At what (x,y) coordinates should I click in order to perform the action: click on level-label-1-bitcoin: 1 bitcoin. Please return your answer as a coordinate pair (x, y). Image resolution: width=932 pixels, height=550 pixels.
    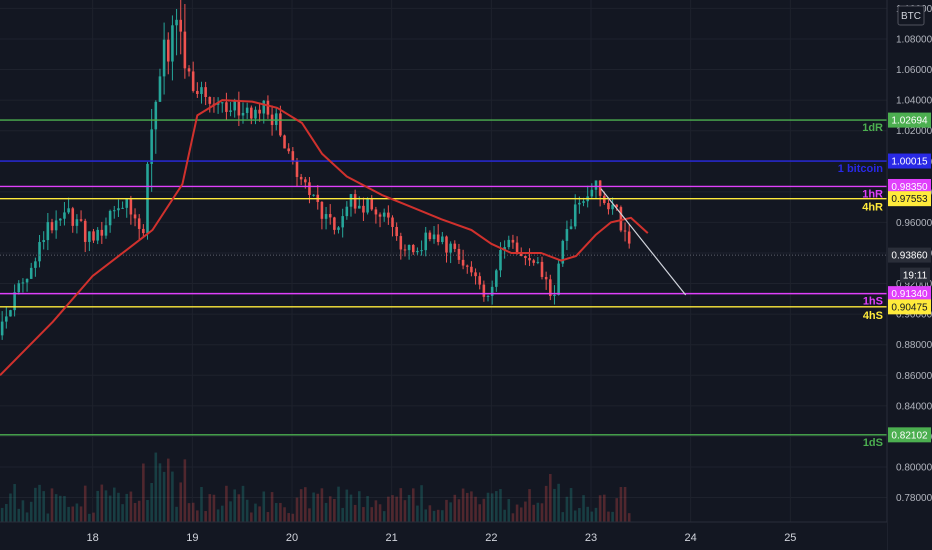
    Looking at the image, I should click on (861, 169).